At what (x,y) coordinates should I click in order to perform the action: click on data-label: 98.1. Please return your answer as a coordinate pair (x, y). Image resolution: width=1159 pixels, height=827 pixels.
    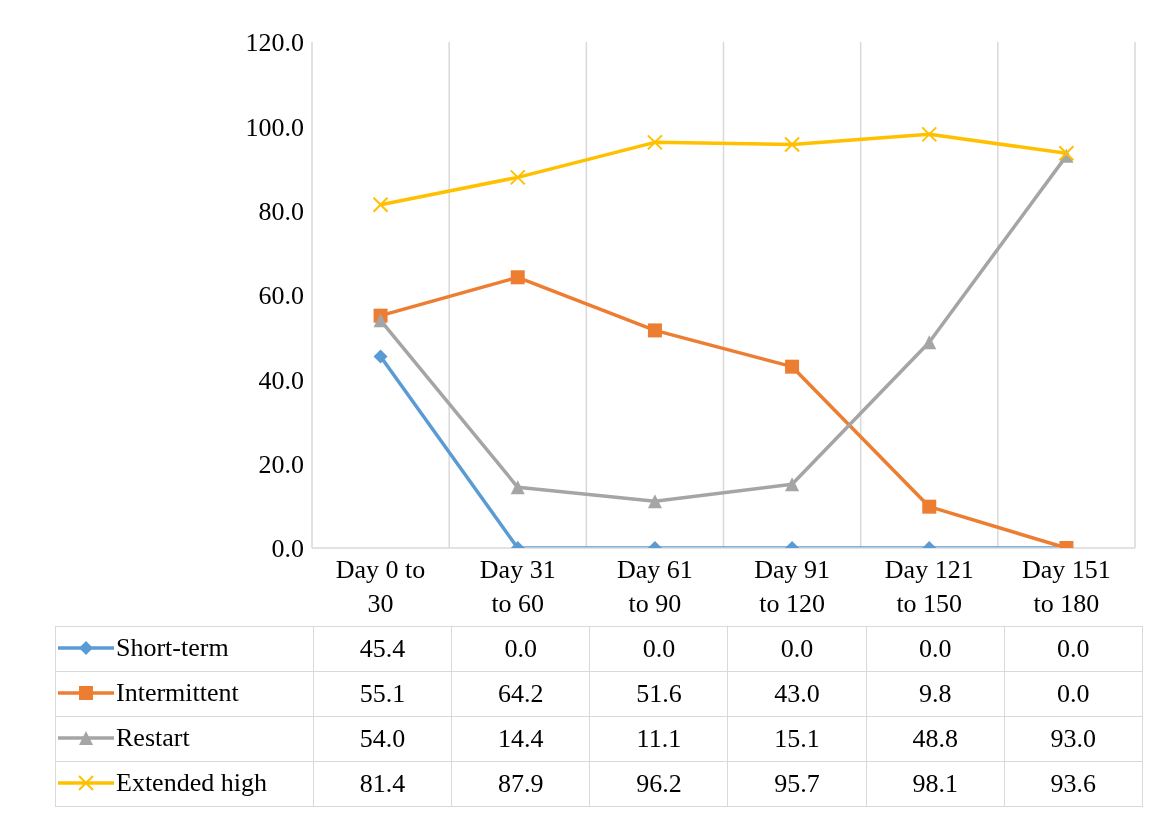
    Looking at the image, I should click on (935, 784).